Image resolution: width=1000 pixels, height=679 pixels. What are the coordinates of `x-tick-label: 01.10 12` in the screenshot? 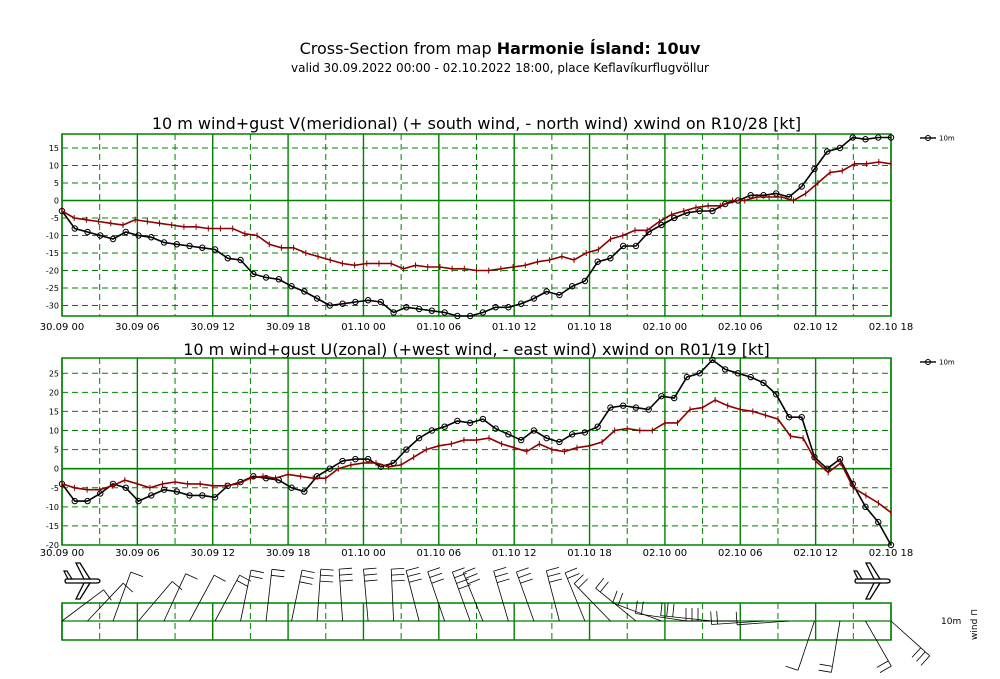 It's located at (514, 327).